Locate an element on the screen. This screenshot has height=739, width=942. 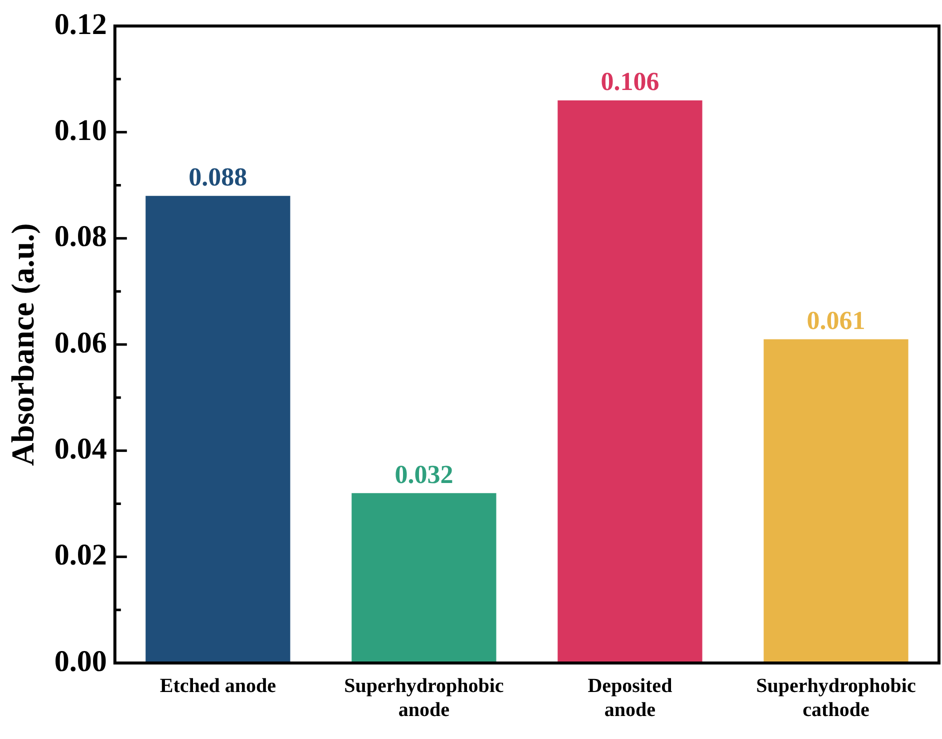
data-label: 0.032 is located at coordinates (424, 474).